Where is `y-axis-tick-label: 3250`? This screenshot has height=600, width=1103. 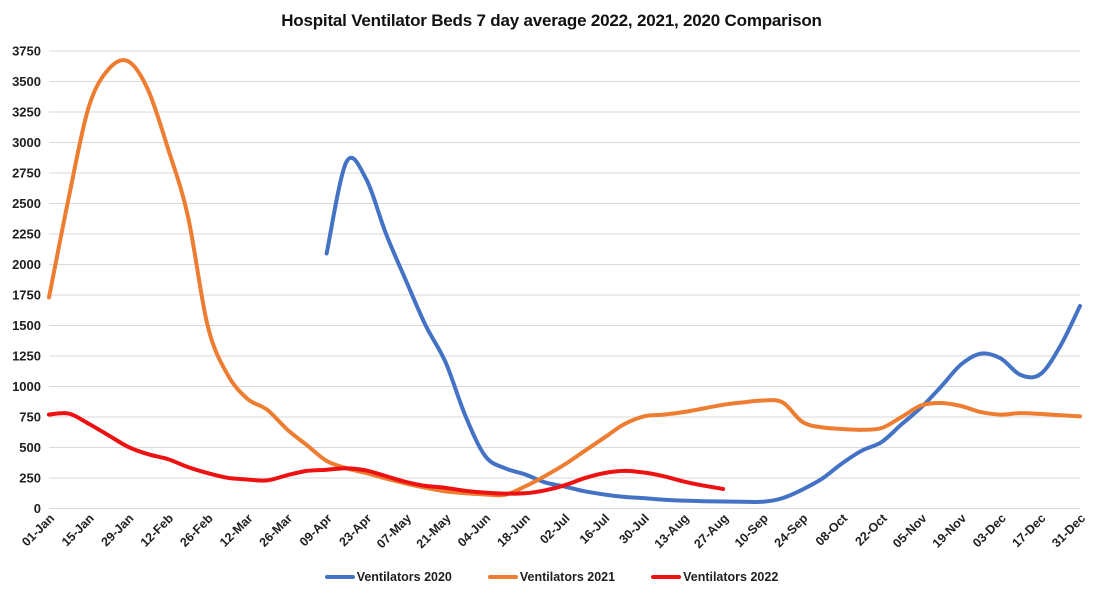
y-axis-tick-label: 3250 is located at coordinates (26, 112).